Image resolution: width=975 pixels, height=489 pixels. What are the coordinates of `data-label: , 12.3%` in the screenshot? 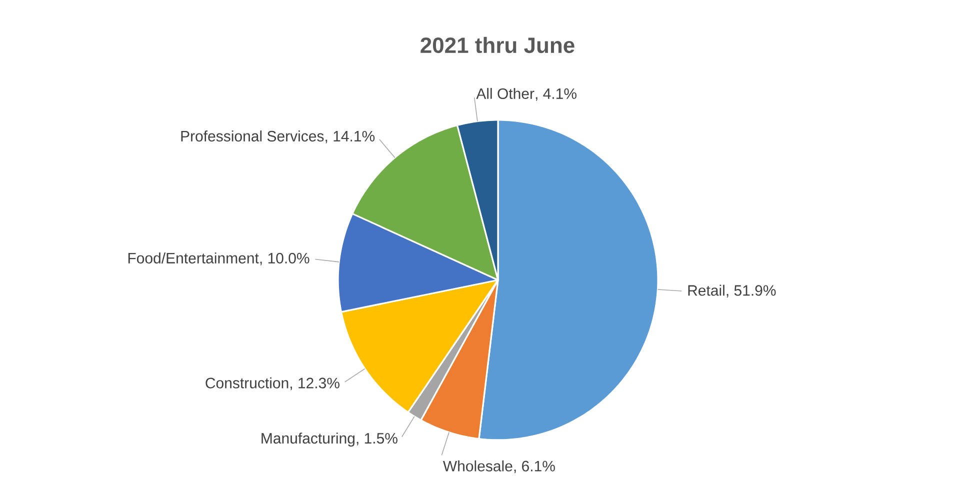 It's located at (315, 384).